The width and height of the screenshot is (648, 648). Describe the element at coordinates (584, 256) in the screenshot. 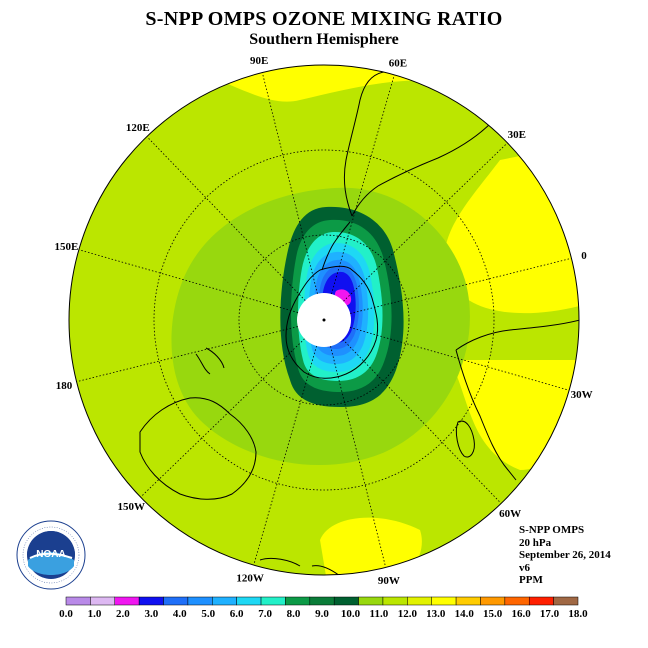

I see `longitude-label: 0` at that location.